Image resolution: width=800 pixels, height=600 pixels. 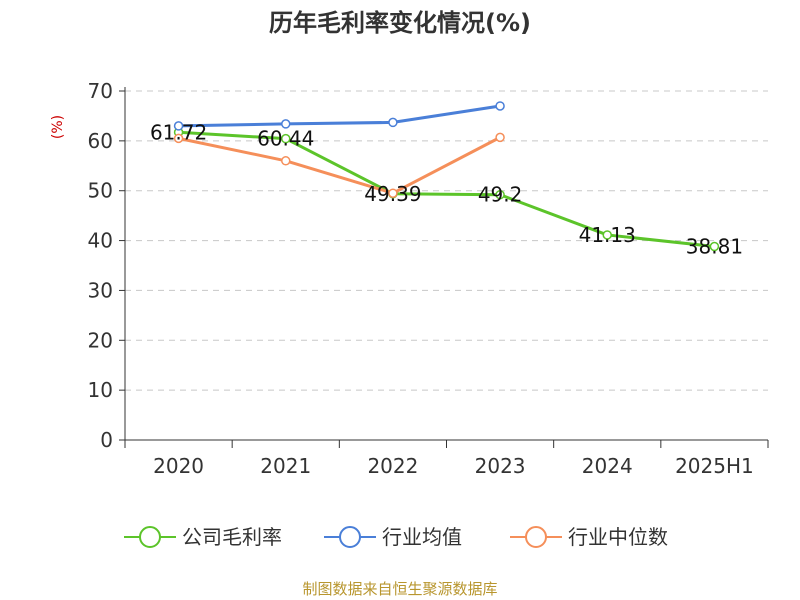 What do you see at coordinates (392, 466) in the screenshot?
I see `x-tick-label-2022: 2022` at bounding box center [392, 466].